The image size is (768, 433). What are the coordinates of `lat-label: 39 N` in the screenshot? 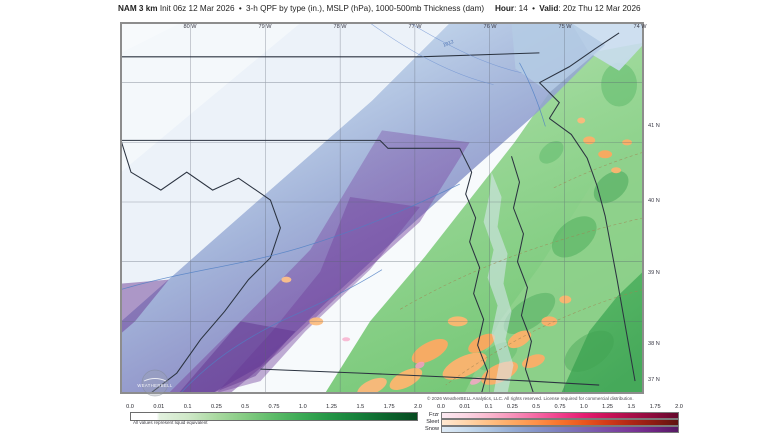 It's located at (654, 273).